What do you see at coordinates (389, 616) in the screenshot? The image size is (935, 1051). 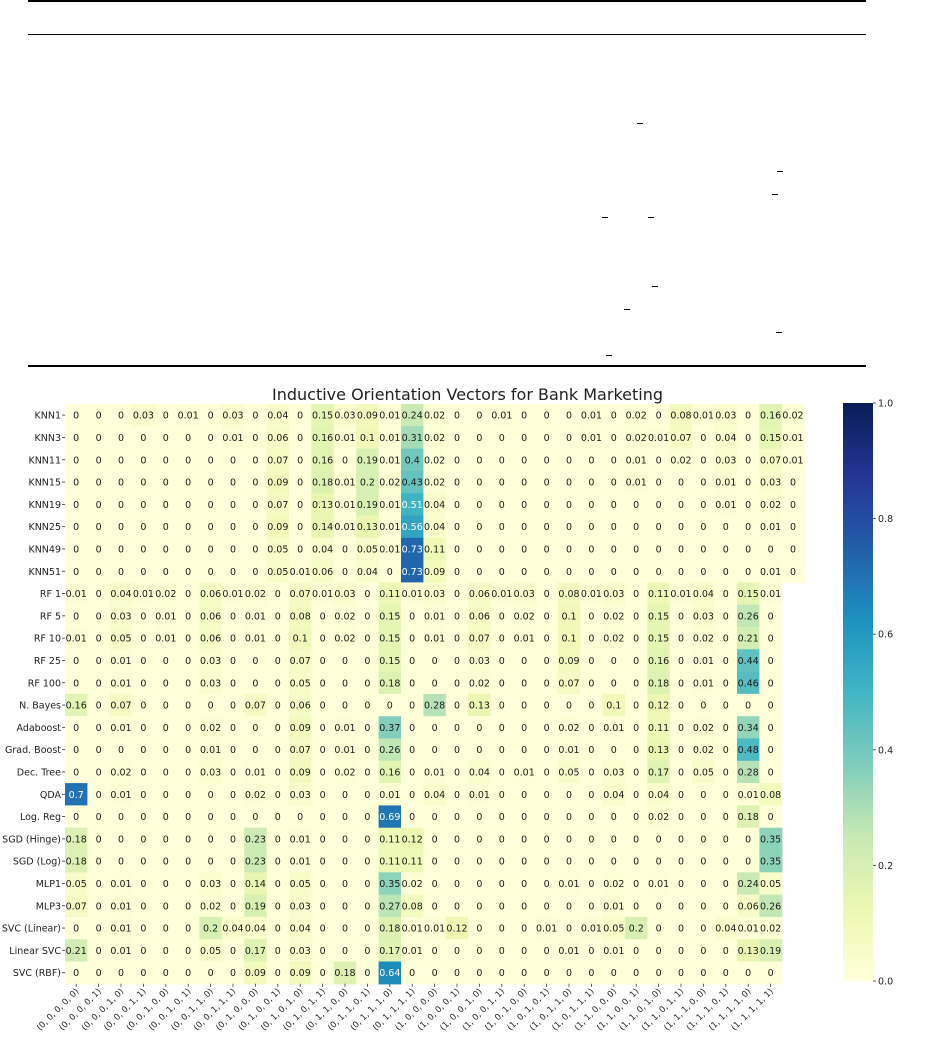 I see `cell-value-label: 0.15` at bounding box center [389, 616].